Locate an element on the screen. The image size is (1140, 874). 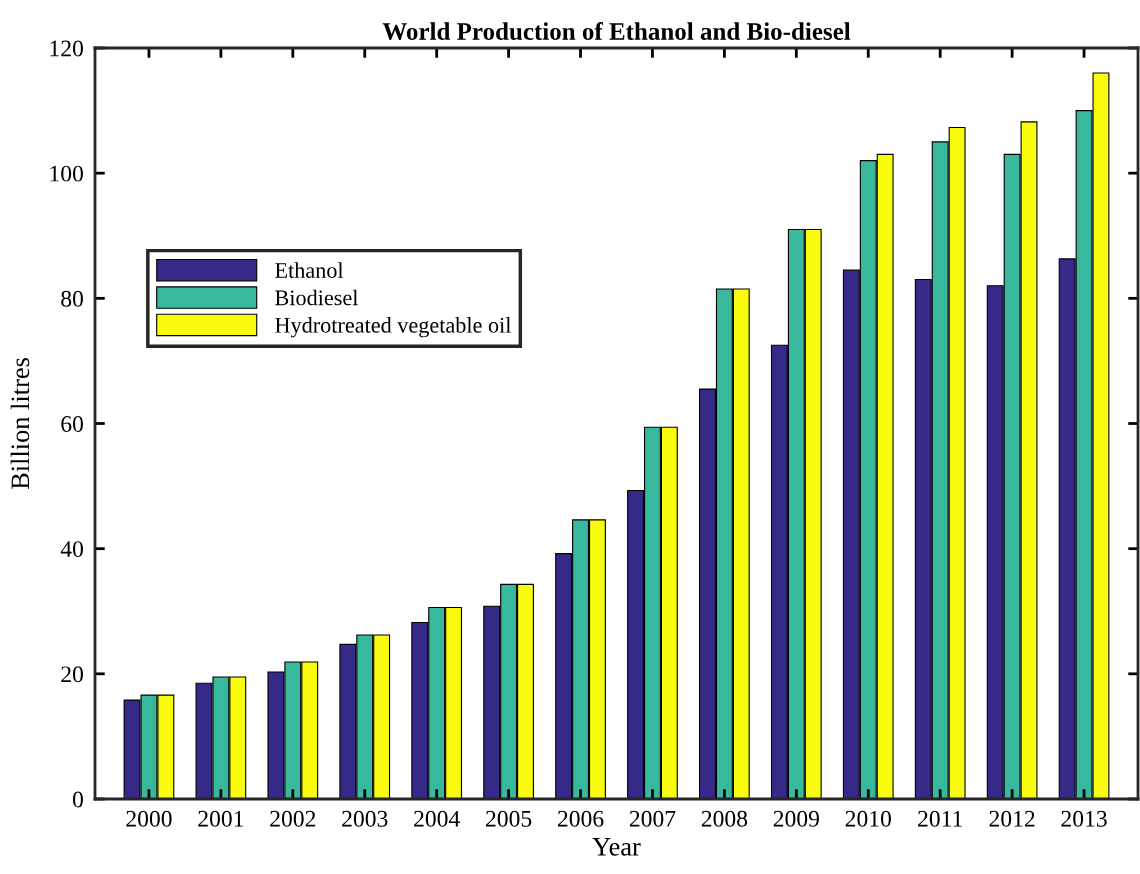
x-tick-label: 2011 is located at coordinates (940, 818).